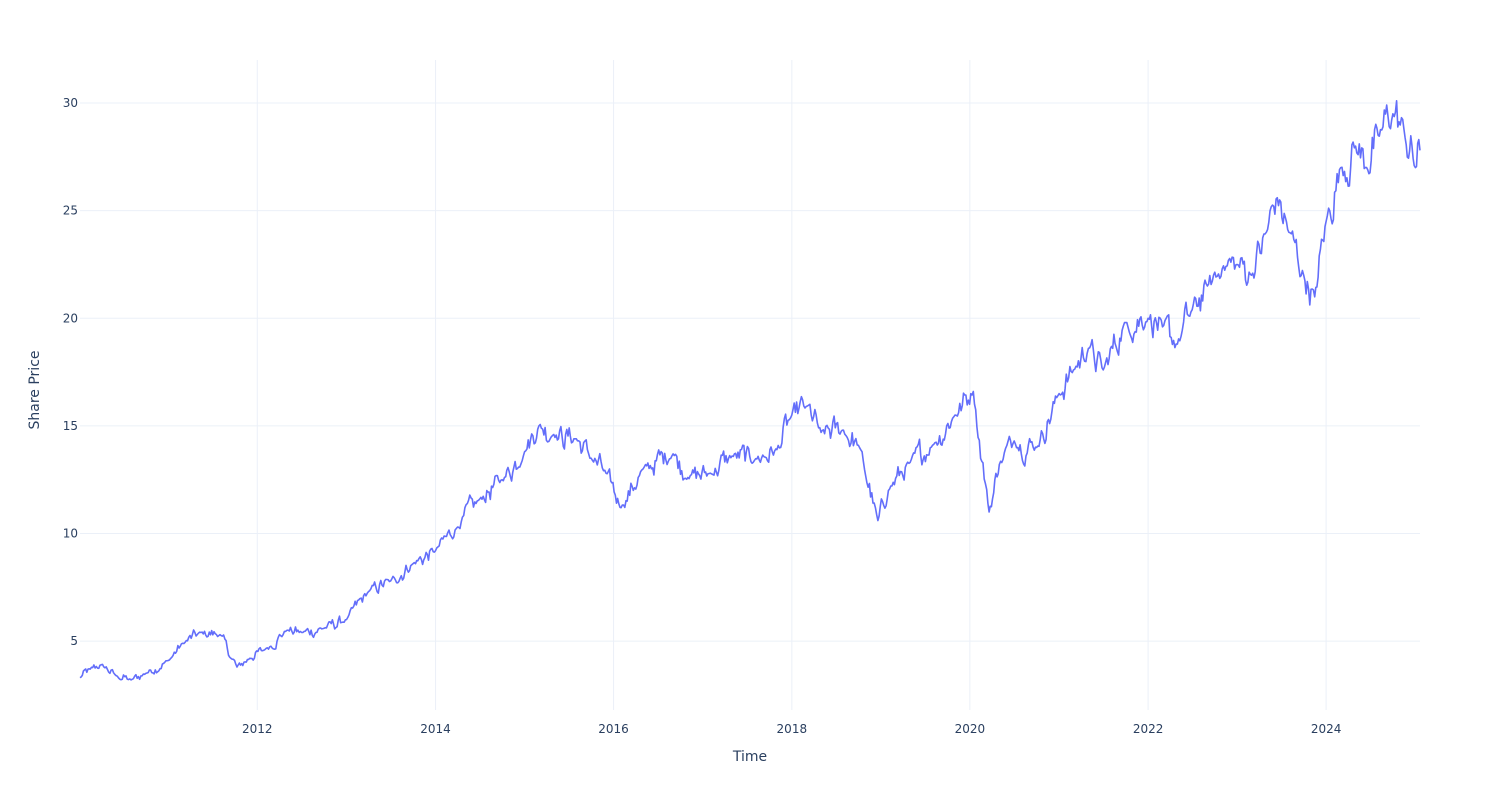  I want to click on y-tick-label: 30, so click(70, 103).